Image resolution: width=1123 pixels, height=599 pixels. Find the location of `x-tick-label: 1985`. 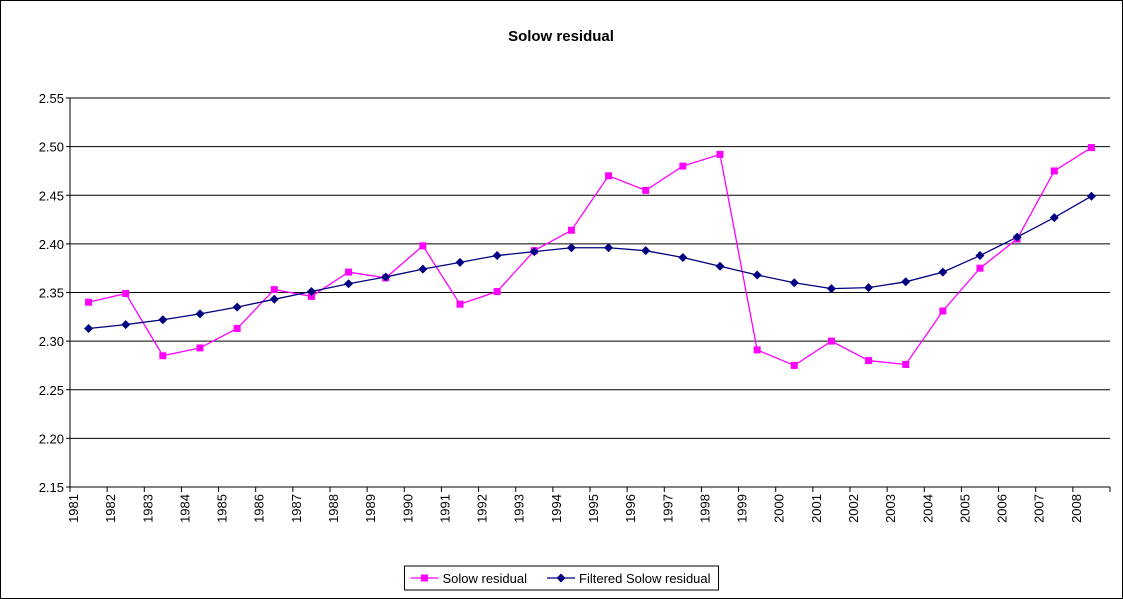

x-tick-label: 1985 is located at coordinates (222, 508).